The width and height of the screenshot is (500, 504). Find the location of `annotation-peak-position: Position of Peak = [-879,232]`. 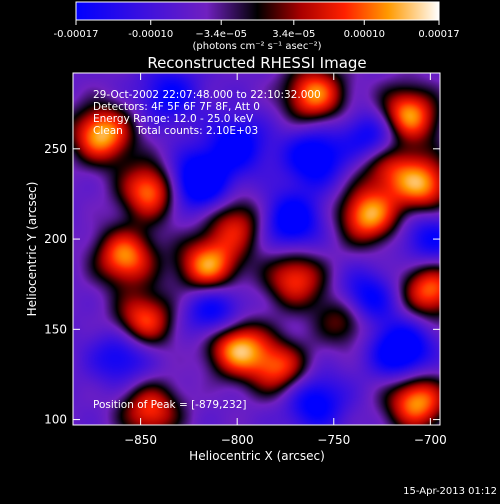

annotation-peak-position: Position of Peak = [-879,232] is located at coordinates (170, 405).